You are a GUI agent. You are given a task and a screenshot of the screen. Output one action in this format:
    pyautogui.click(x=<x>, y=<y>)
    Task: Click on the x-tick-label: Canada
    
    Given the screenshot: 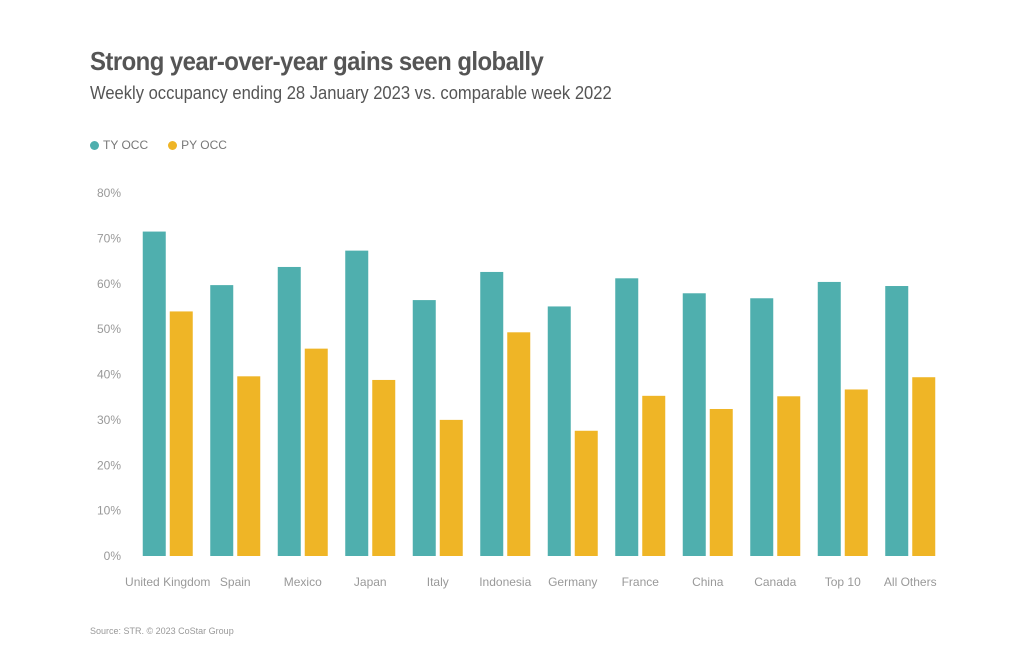 What is the action you would take?
    pyautogui.click(x=775, y=582)
    